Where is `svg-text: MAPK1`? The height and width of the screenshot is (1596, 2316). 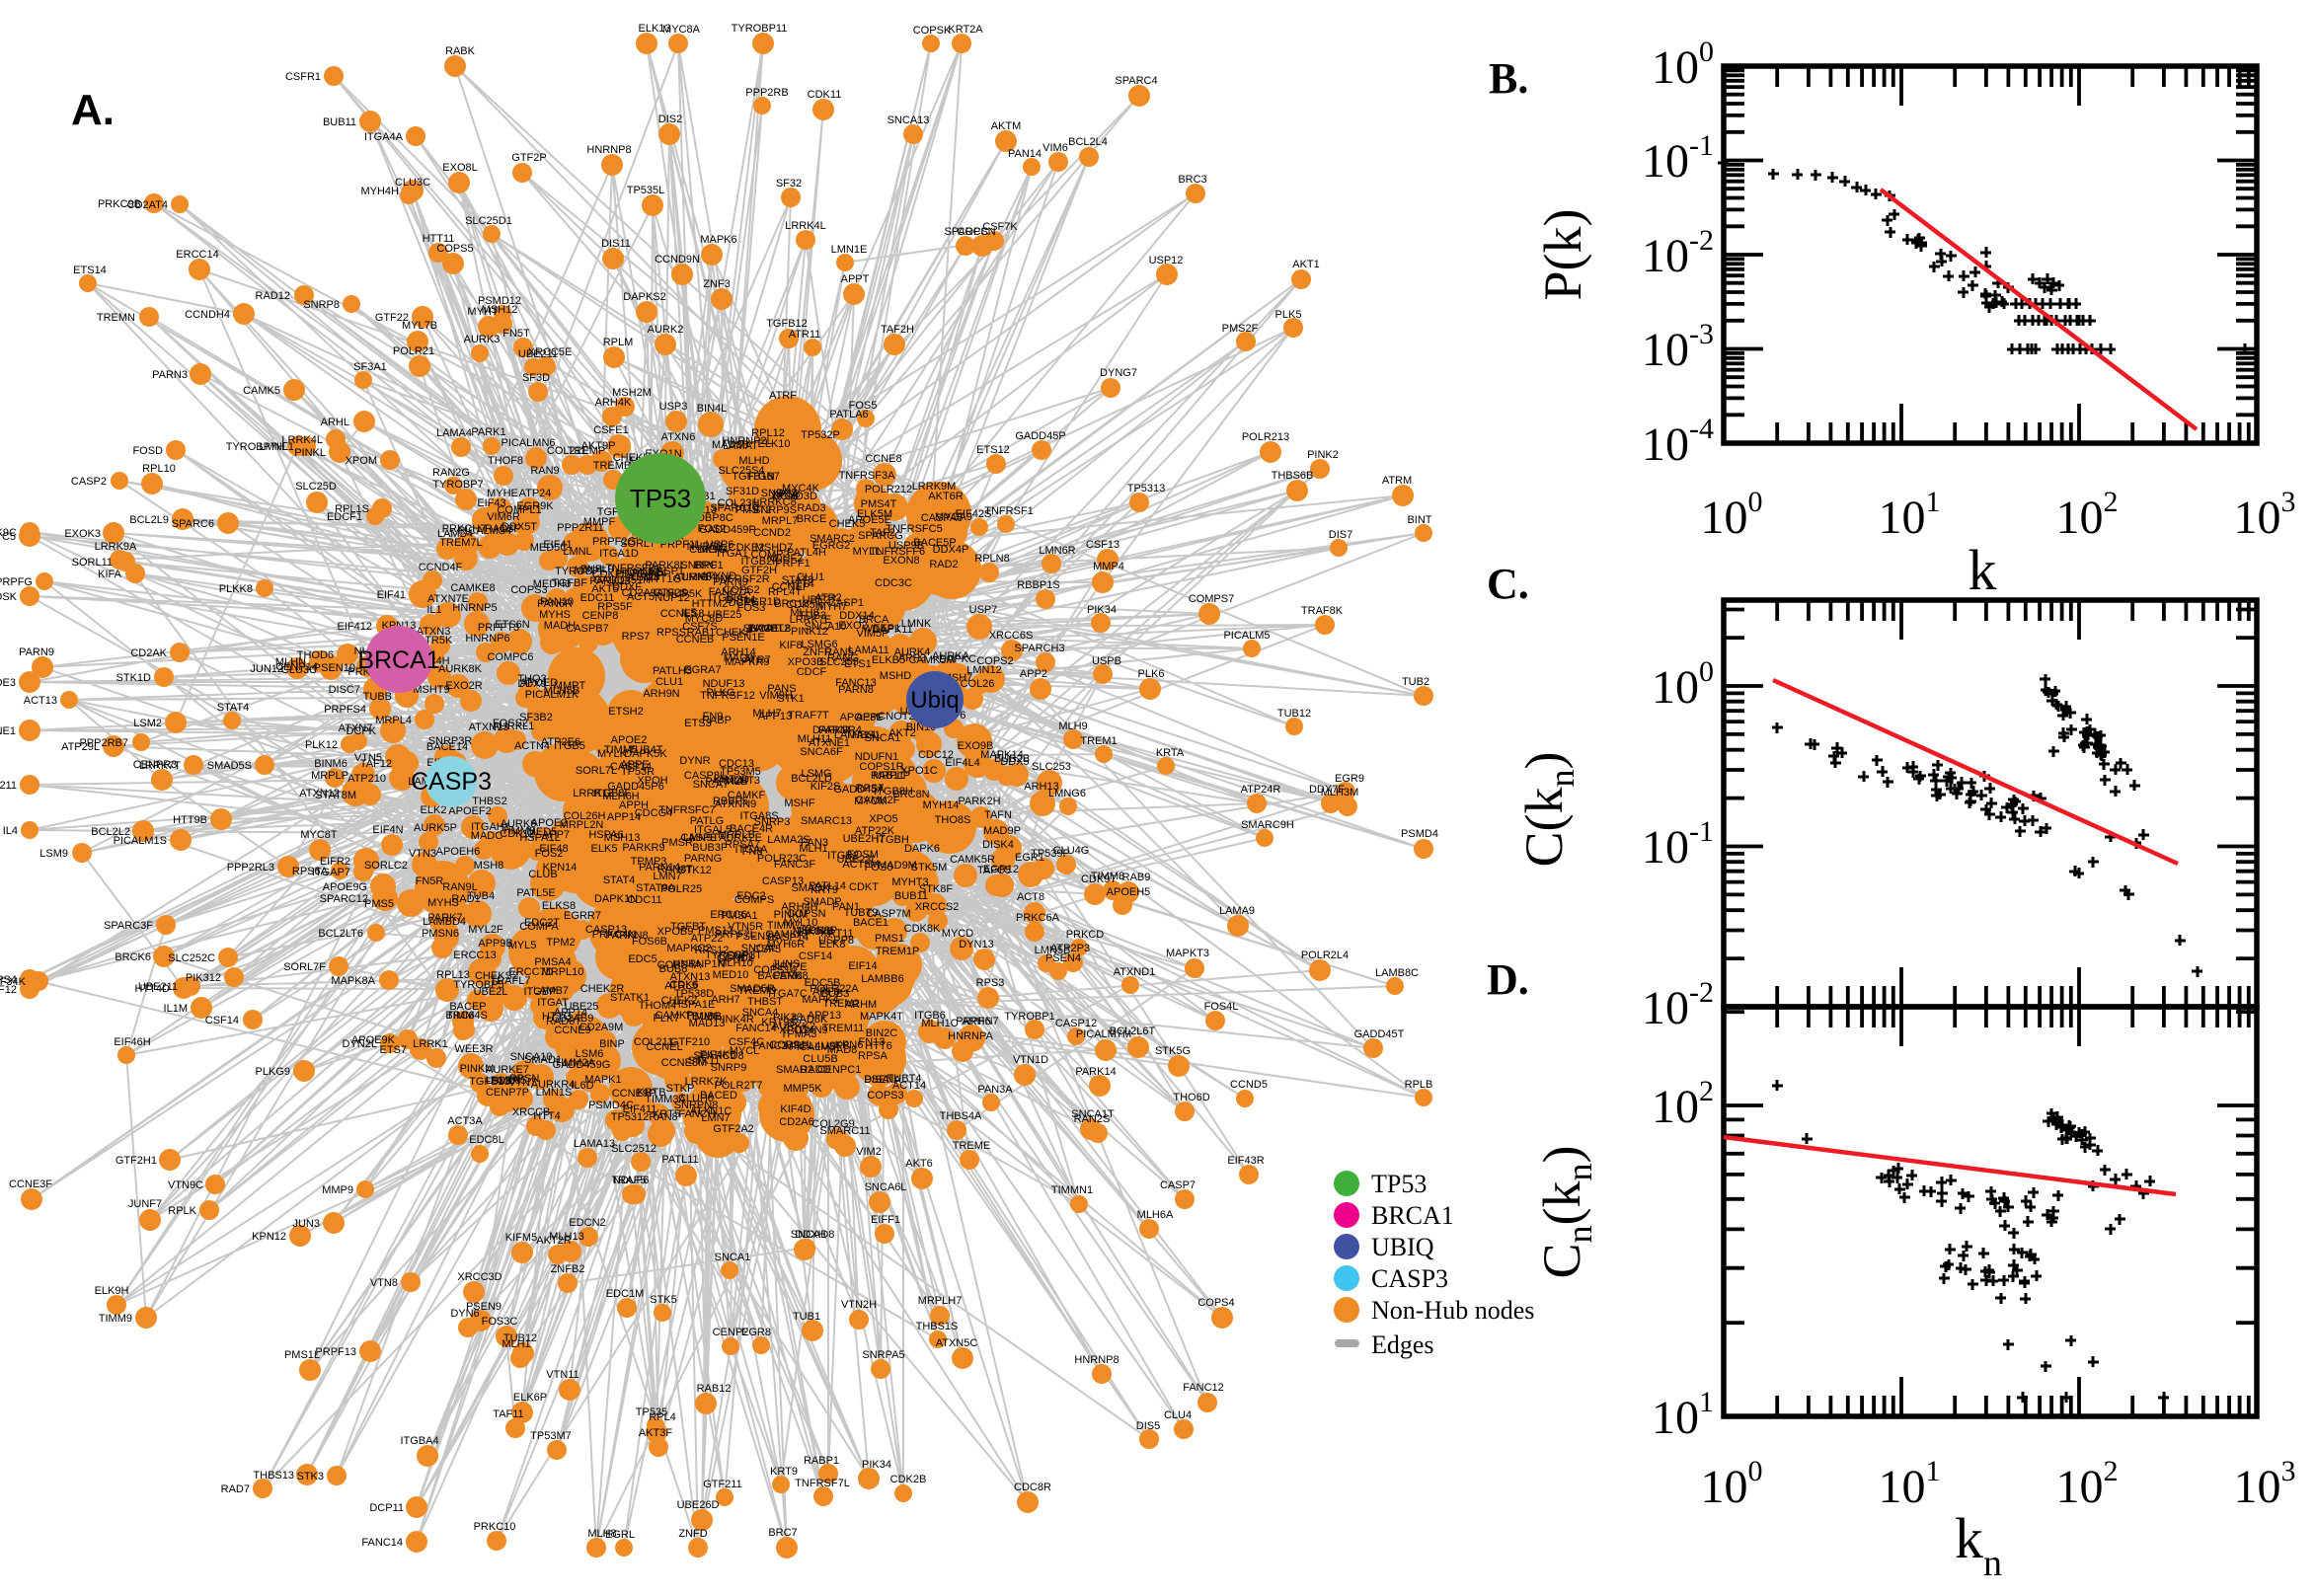 svg-text: MAPK1 is located at coordinates (603, 1080).